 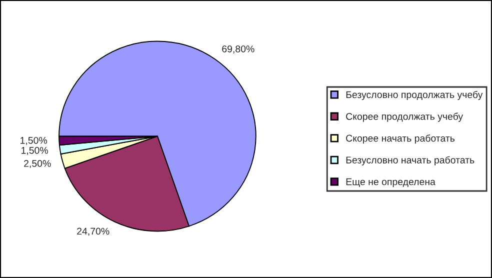 What do you see at coordinates (238, 49) in the screenshot?
I see `data-label: 69,80%` at bounding box center [238, 49].